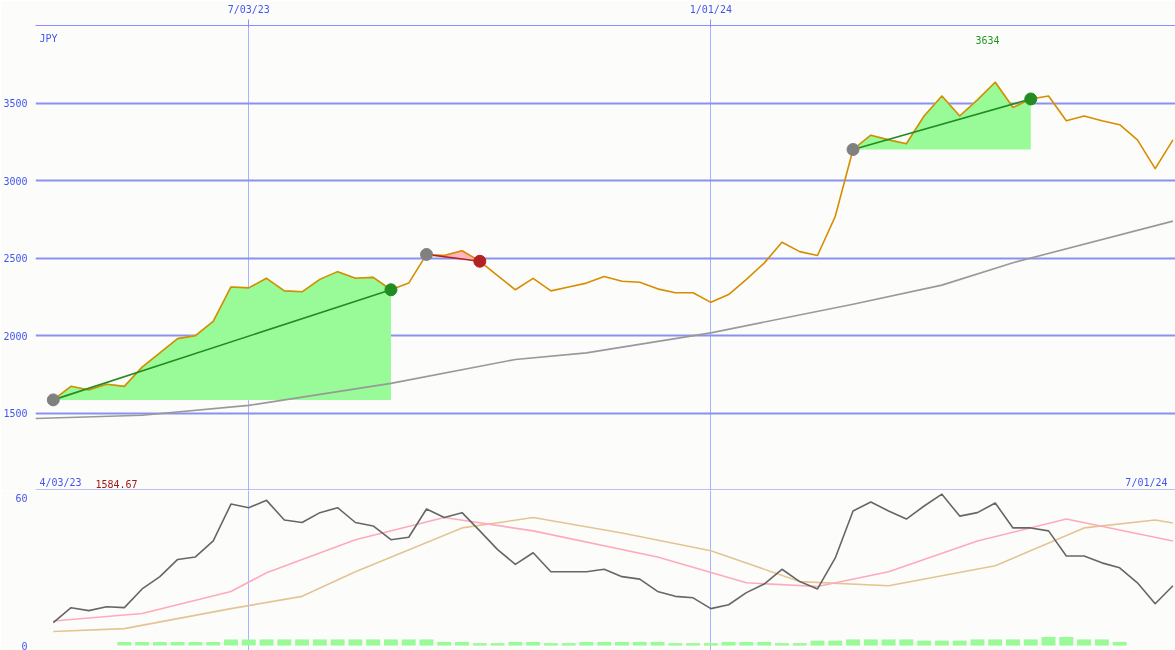 The image size is (1175, 650). Describe the element at coordinates (15, 336) in the screenshot. I see `y-tick-label: 2000` at that location.